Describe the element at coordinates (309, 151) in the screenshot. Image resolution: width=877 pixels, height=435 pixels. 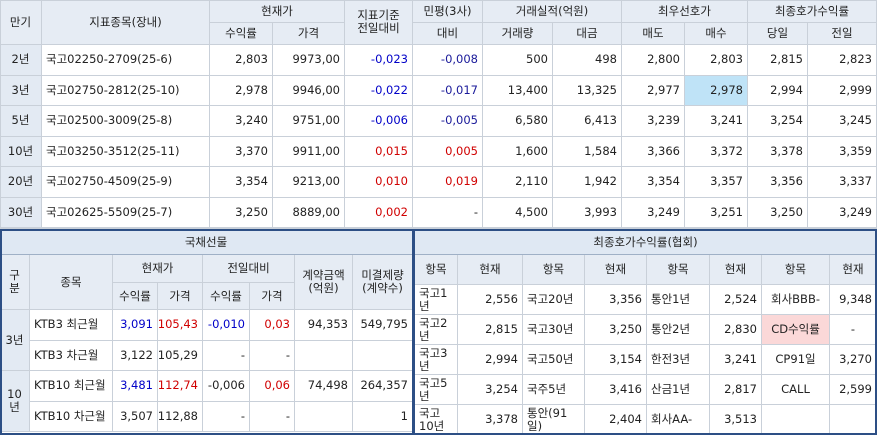
I see `table-cell: 9911,00` at that location.